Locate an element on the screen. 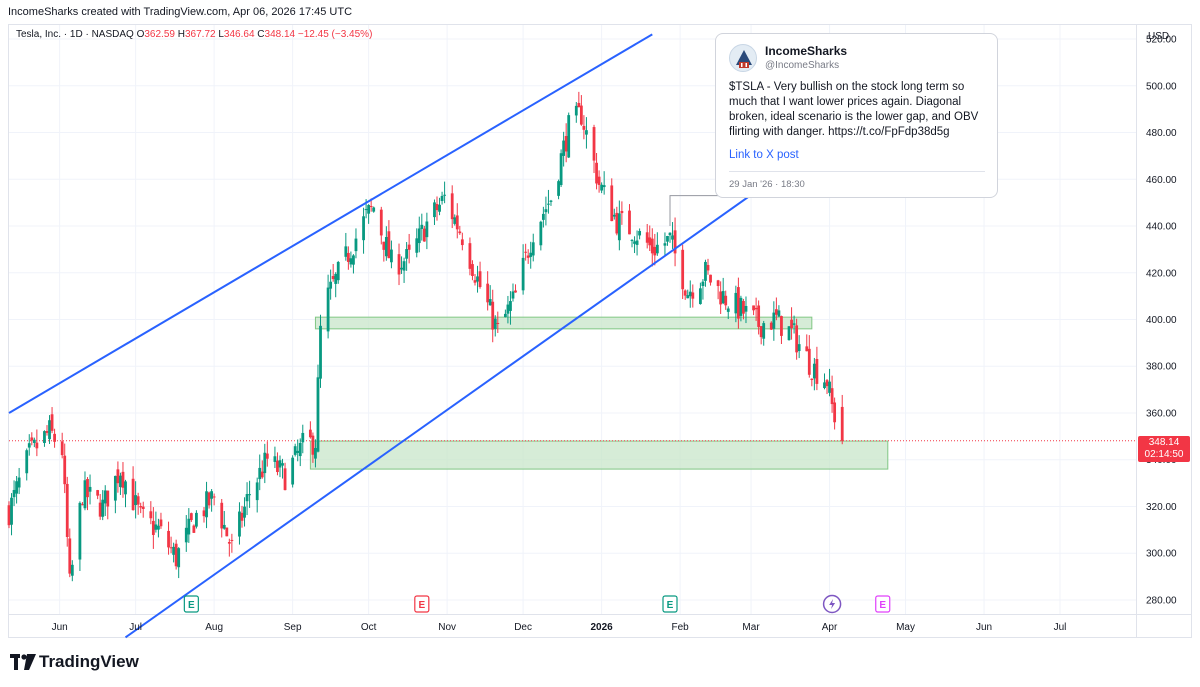  currency-label: USD is located at coordinates (1159, 36).